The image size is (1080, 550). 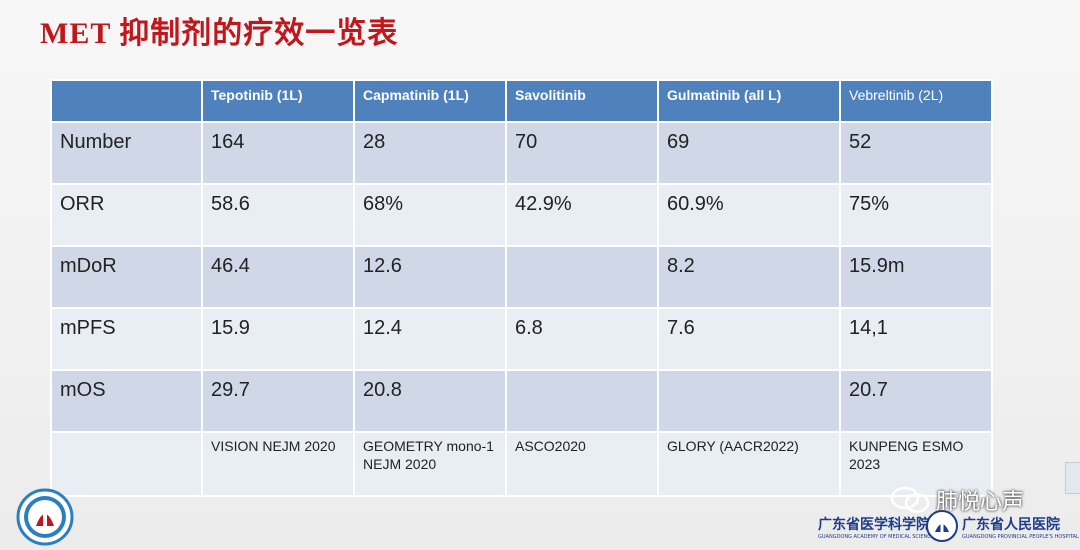 I want to click on hospital-name-en: GUANGDONG PROVINCIAL PEOPLE'S HOSPITAL, so click(x=1020, y=537).